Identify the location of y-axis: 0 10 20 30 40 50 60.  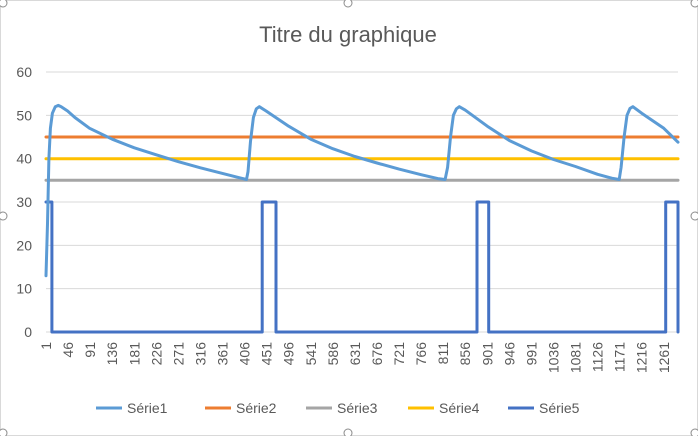
(24, 202).